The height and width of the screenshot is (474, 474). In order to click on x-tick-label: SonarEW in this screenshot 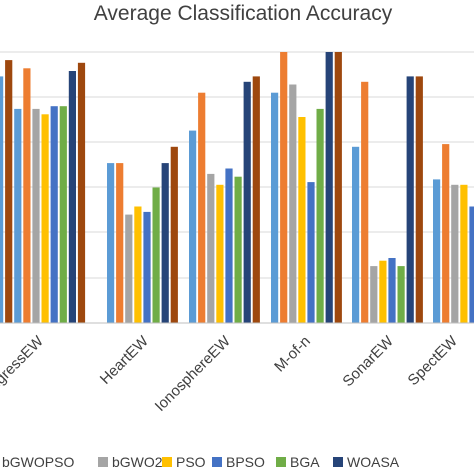, I will do `click(368, 361)`.